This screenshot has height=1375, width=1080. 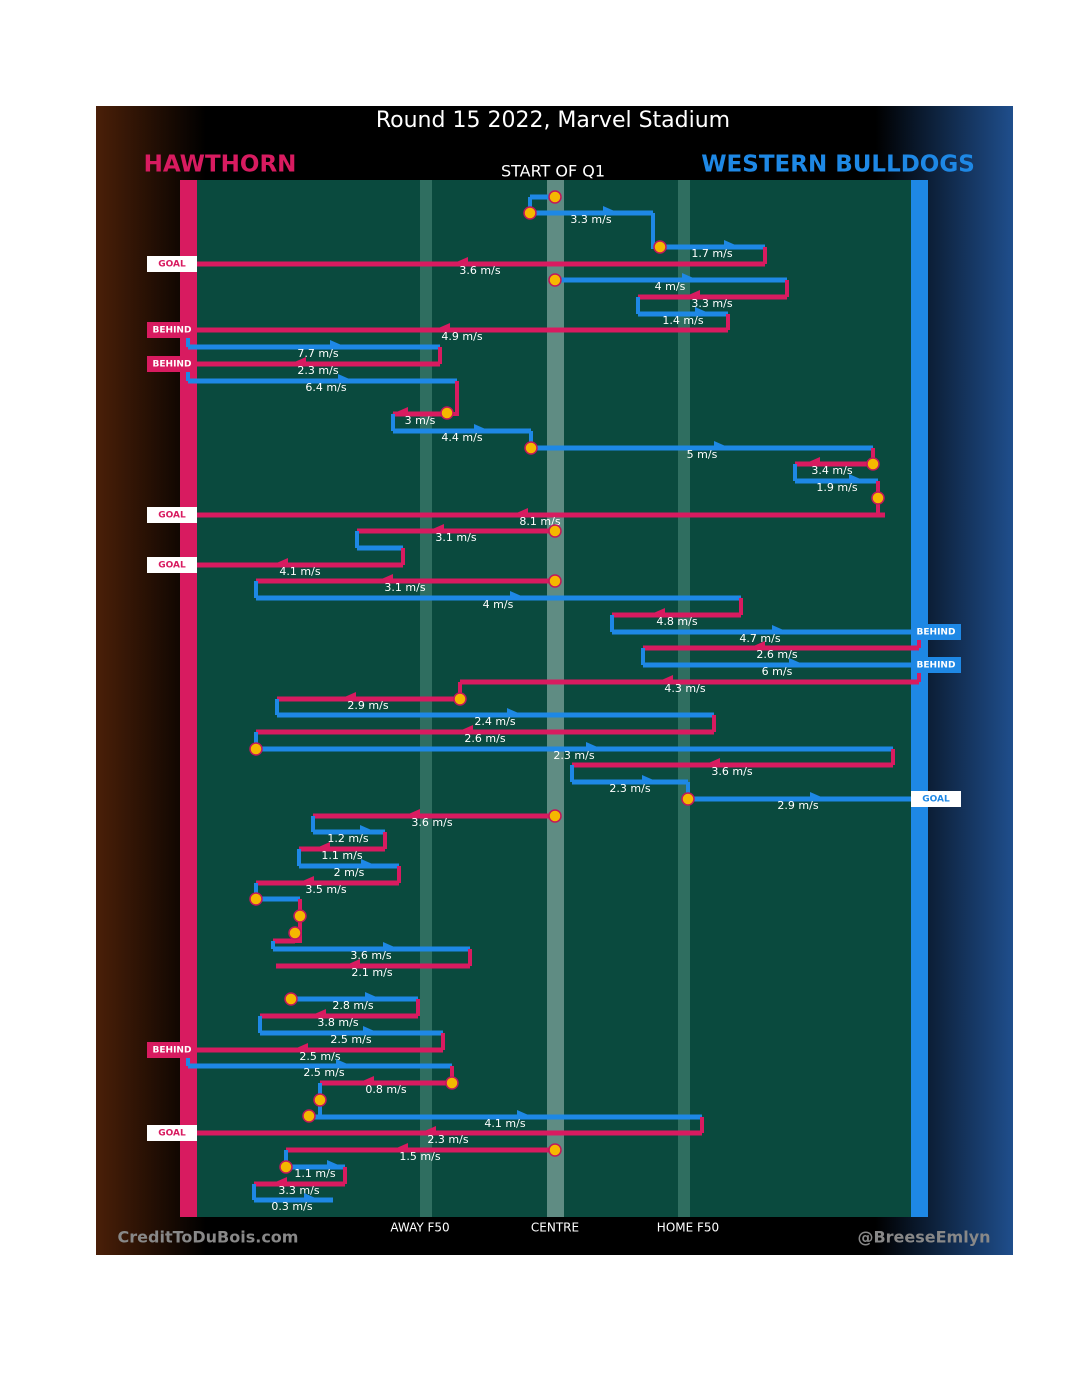 I want to click on period: START OF Q1, so click(x=553, y=171).